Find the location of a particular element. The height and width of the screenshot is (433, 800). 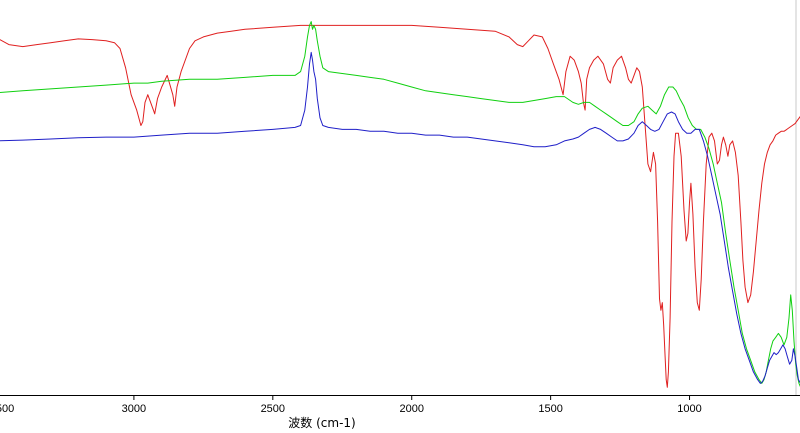

x-tick-label-2500: 2500 is located at coordinates (273, 409).